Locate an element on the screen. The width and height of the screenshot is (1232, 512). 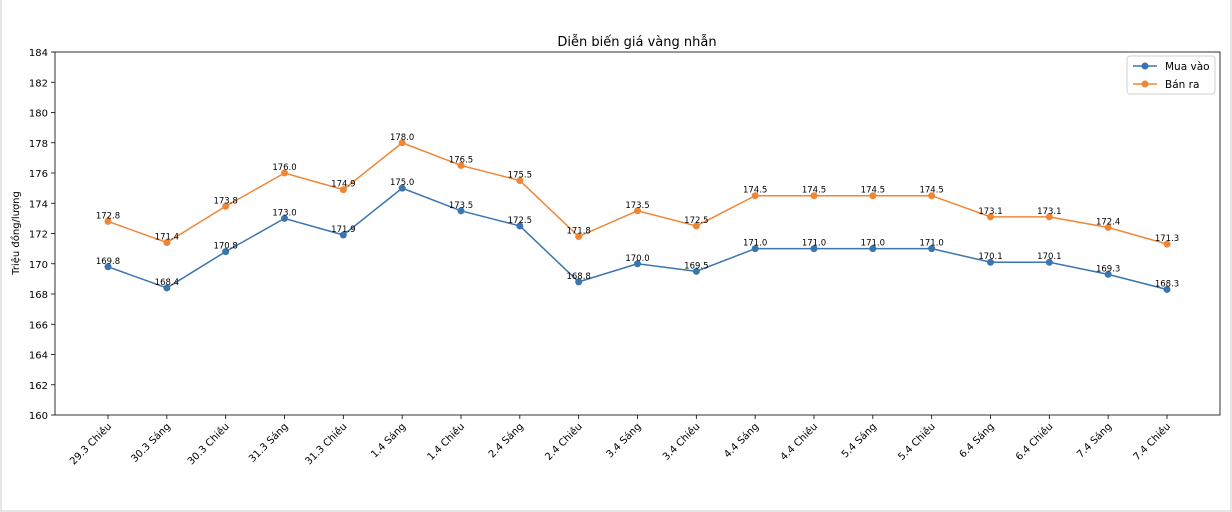
data-label: 173.1 is located at coordinates (990, 212).